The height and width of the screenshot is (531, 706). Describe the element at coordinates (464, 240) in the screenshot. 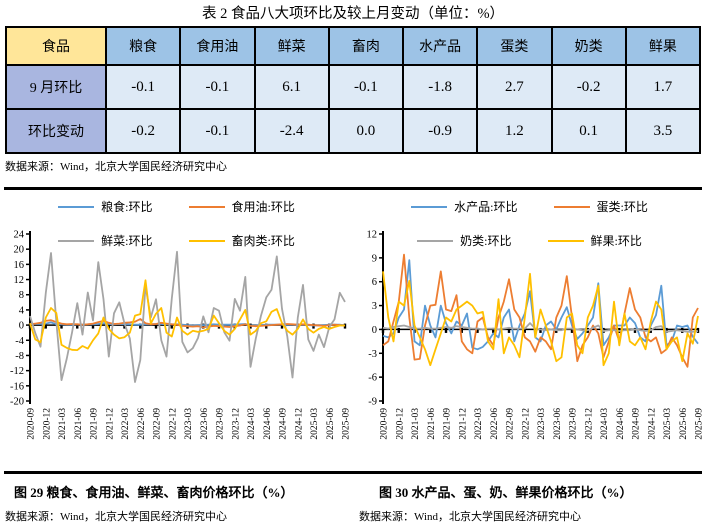

I see `legend-item: 奶类:环比` at that location.